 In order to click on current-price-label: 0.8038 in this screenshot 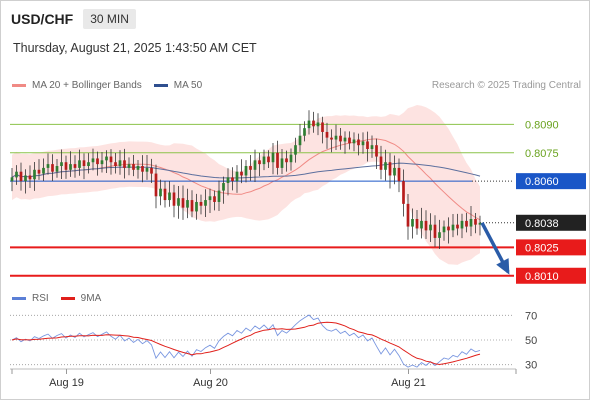, I will do `click(542, 224)`.